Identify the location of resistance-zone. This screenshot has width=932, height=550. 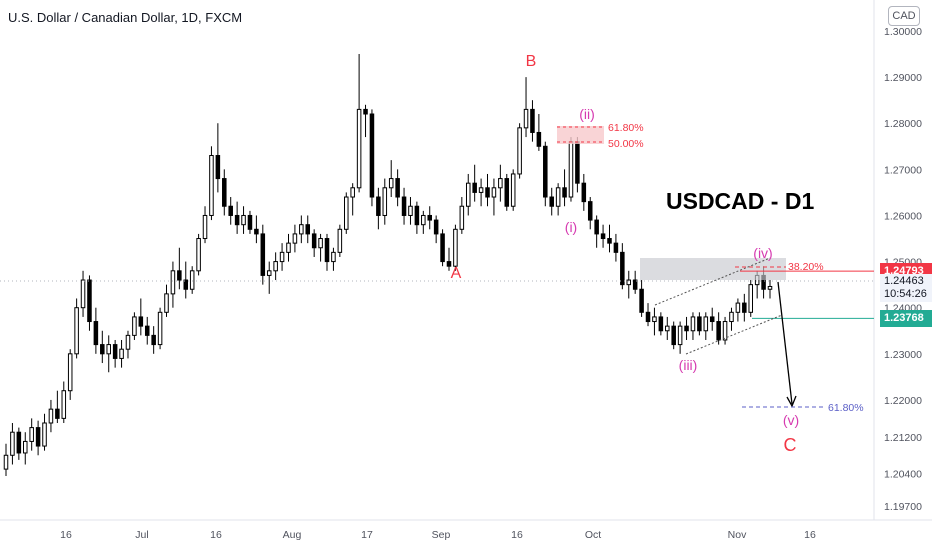
(713, 269).